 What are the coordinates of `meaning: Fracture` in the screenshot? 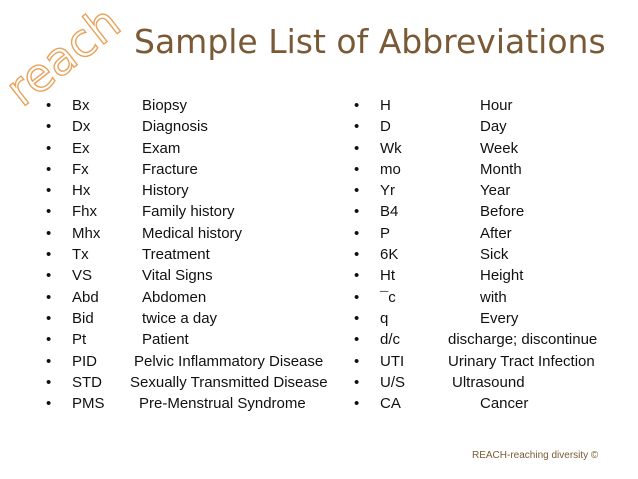 It's located at (170, 169).